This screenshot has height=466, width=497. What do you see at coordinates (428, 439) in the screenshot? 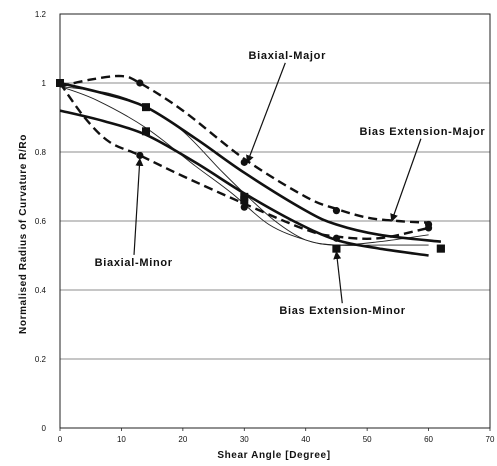
I see `x-tick-label-60: 60` at bounding box center [428, 439].